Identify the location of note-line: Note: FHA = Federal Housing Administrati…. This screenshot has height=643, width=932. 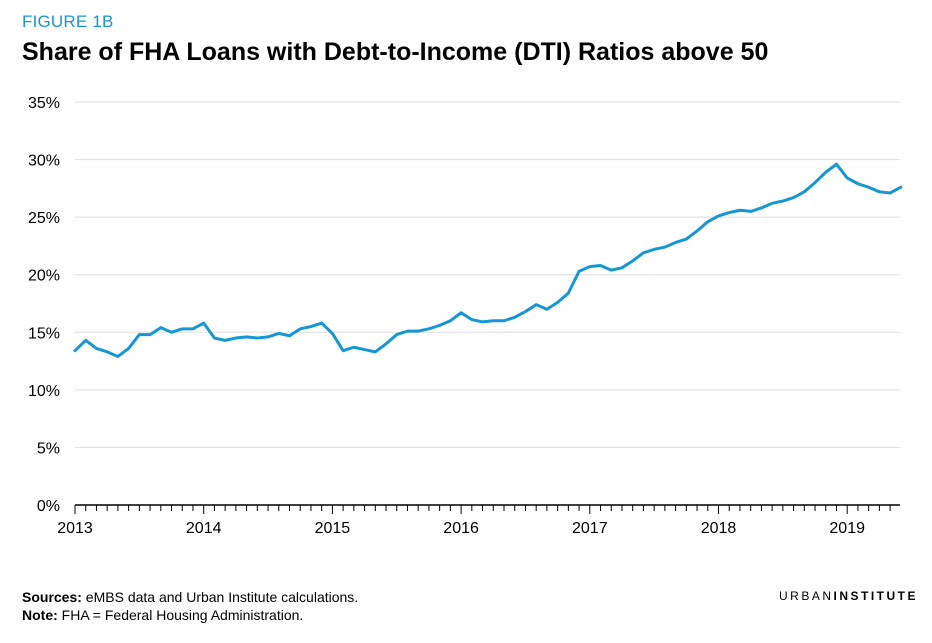
(190, 615).